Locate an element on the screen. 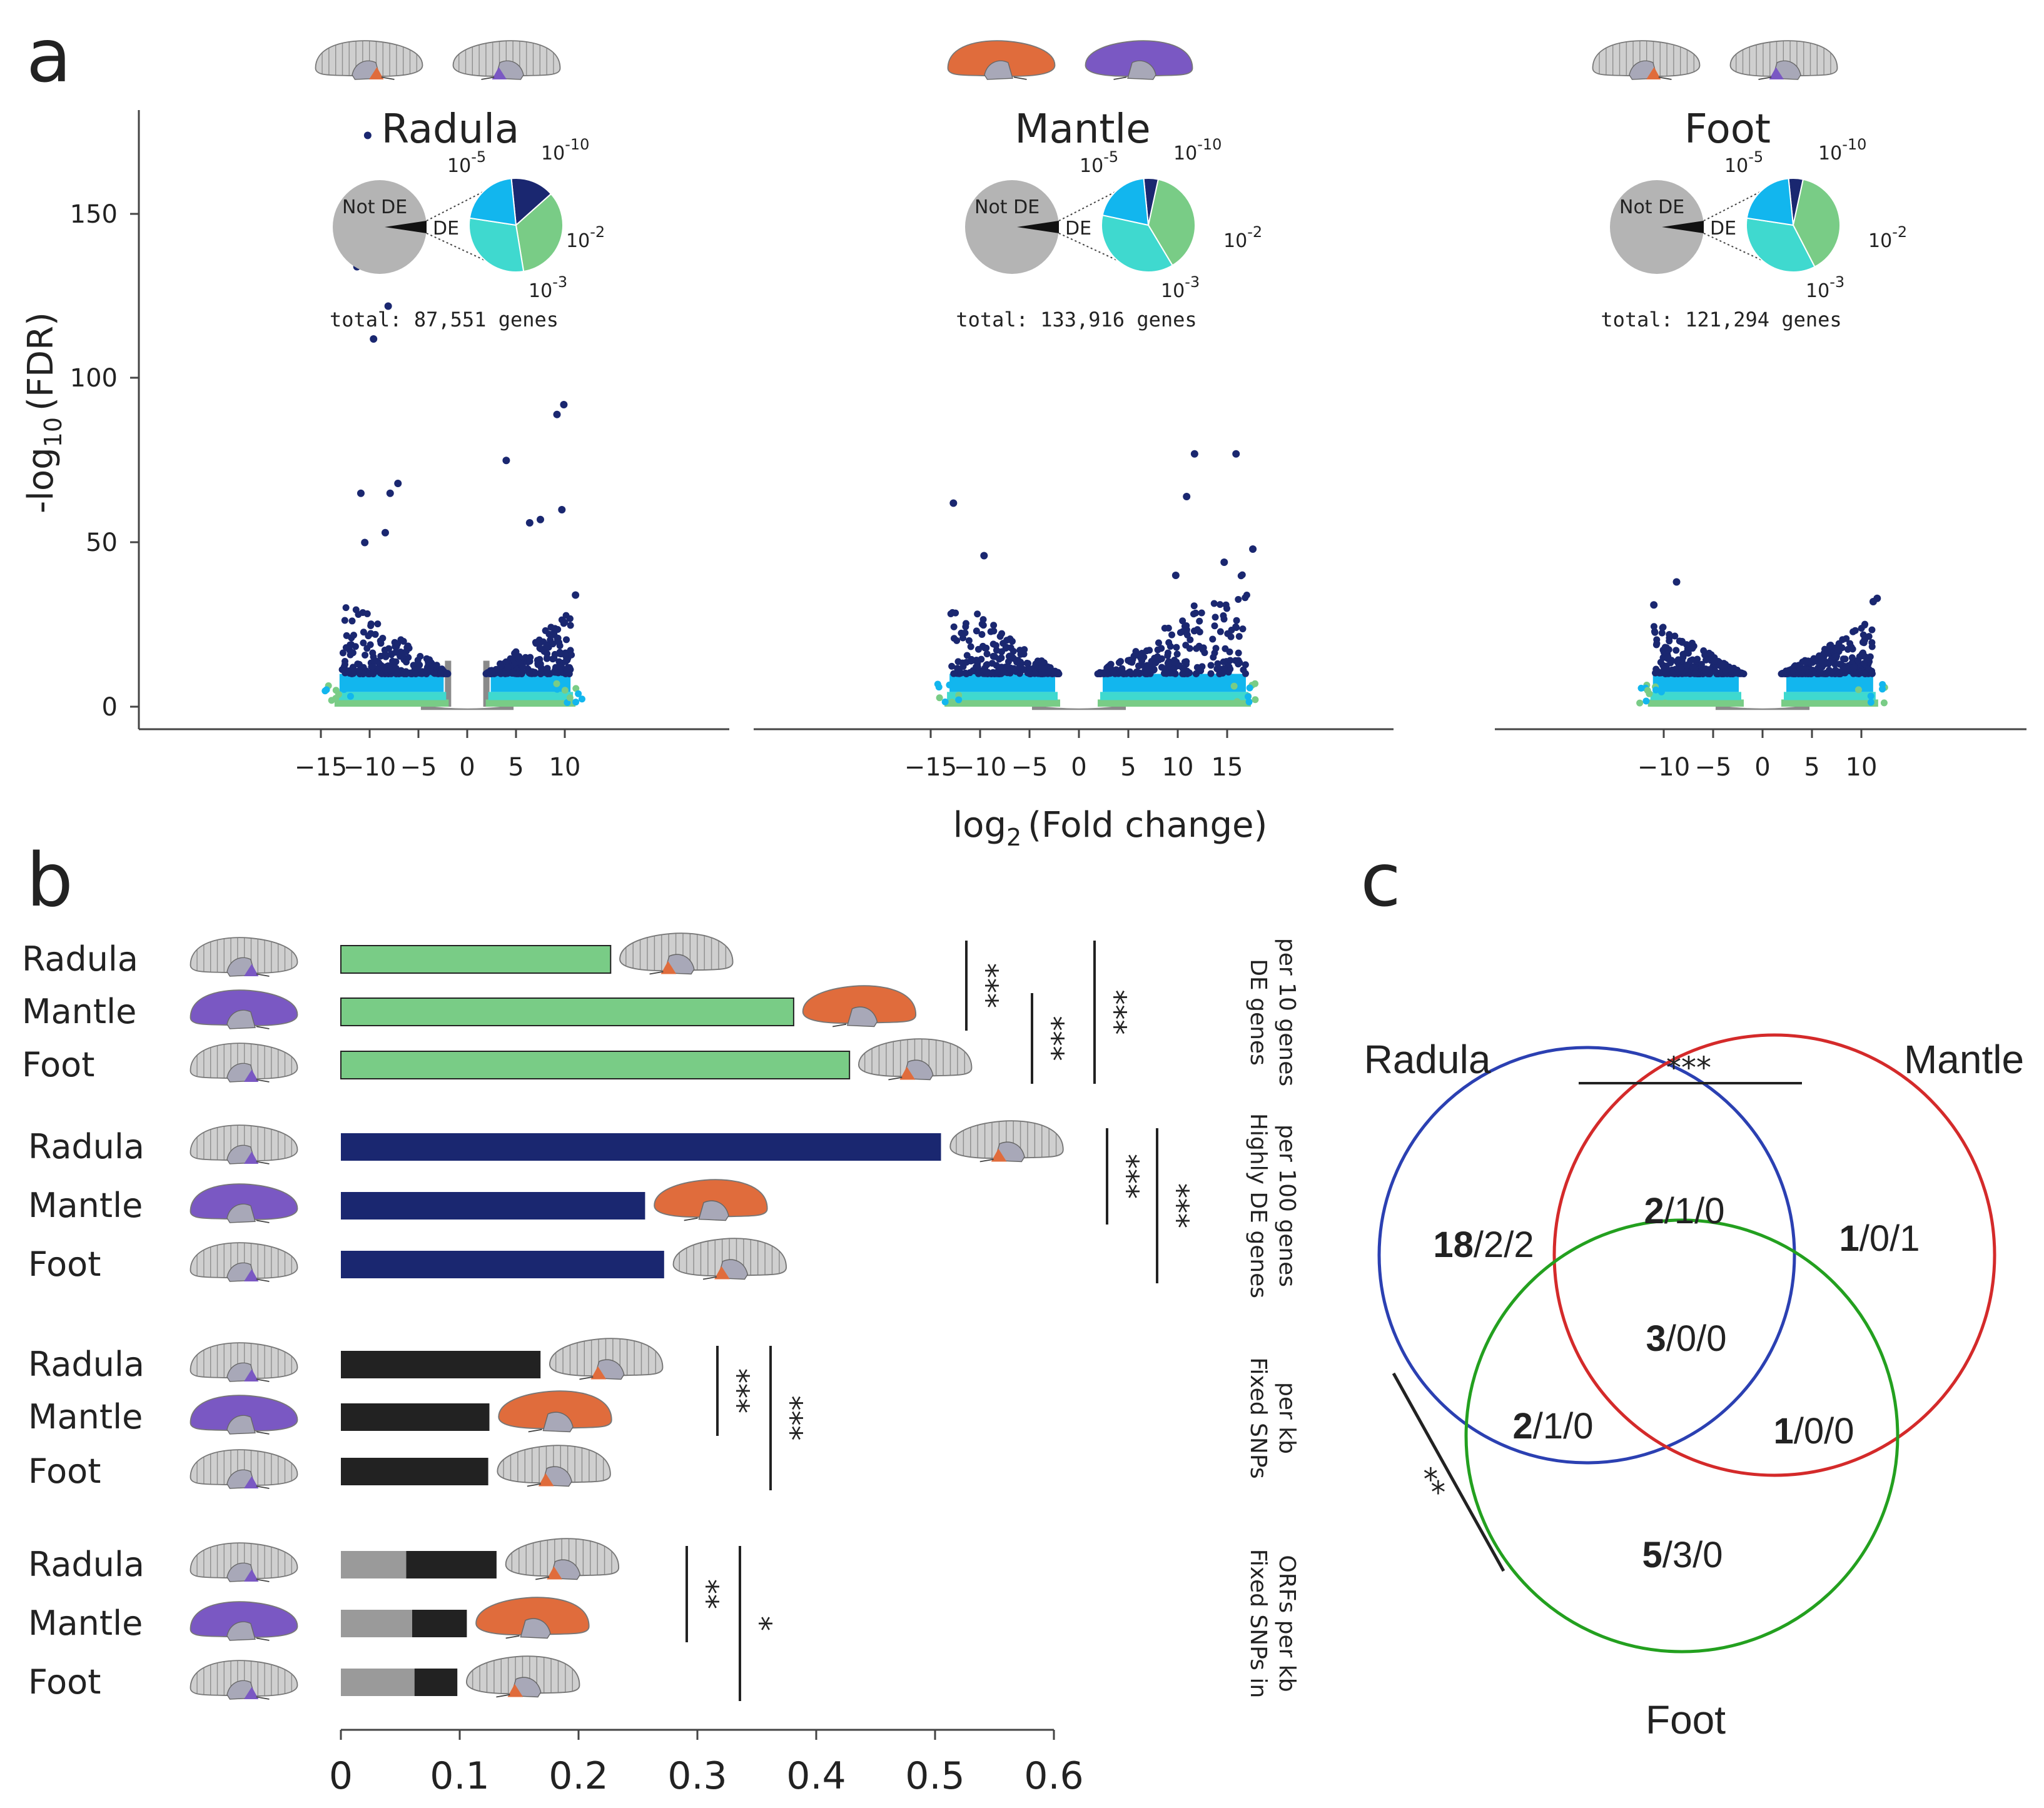 Image resolution: width=2044 pixels, height=1808 pixels. bar-row-label: Mantle is located at coordinates (85, 1417).